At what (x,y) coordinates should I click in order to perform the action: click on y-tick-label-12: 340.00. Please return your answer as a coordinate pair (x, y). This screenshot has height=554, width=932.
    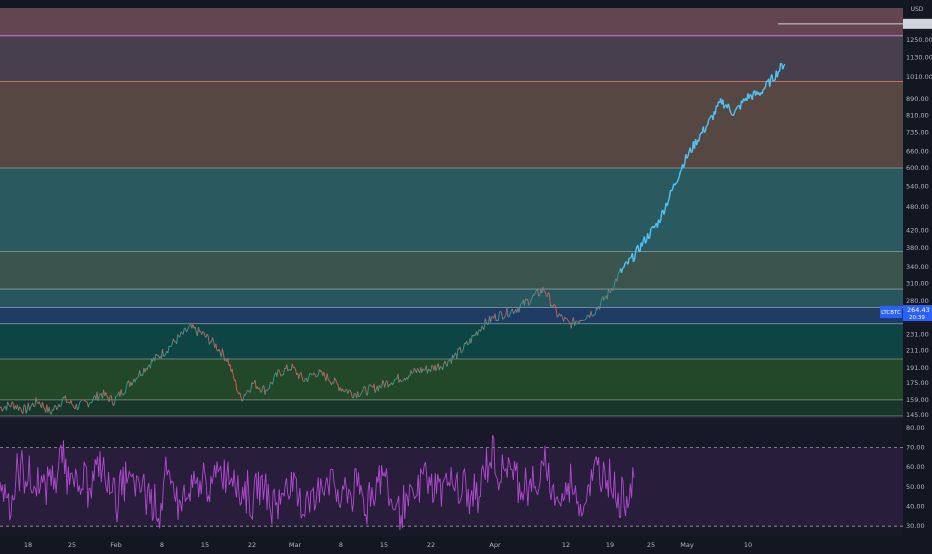
    Looking at the image, I should click on (917, 267).